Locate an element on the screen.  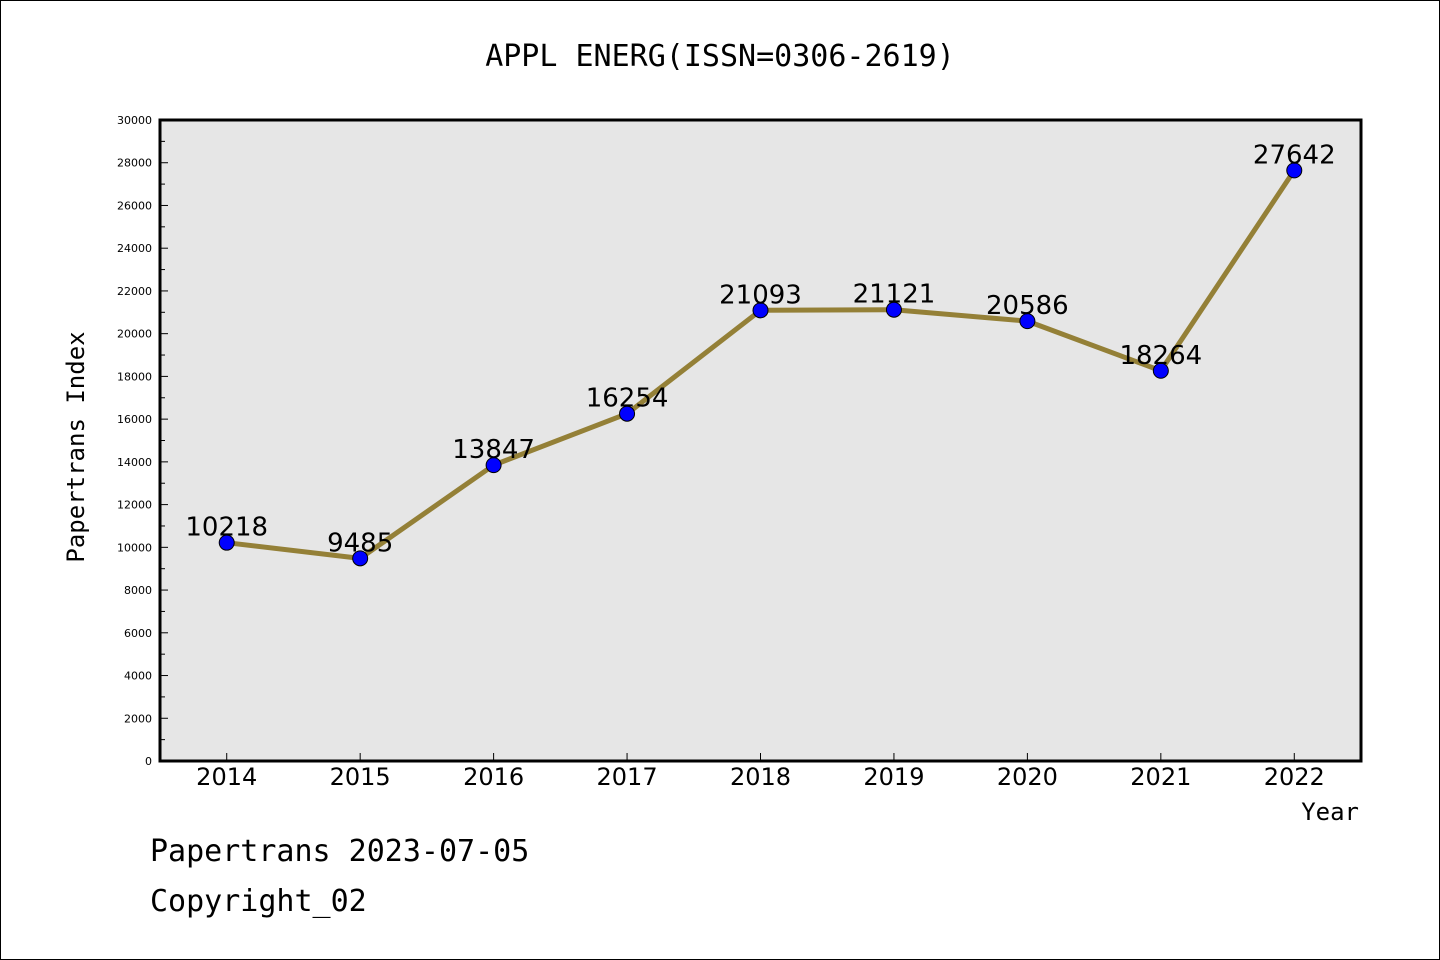
x-tick-label: 2019 is located at coordinates (893, 777).